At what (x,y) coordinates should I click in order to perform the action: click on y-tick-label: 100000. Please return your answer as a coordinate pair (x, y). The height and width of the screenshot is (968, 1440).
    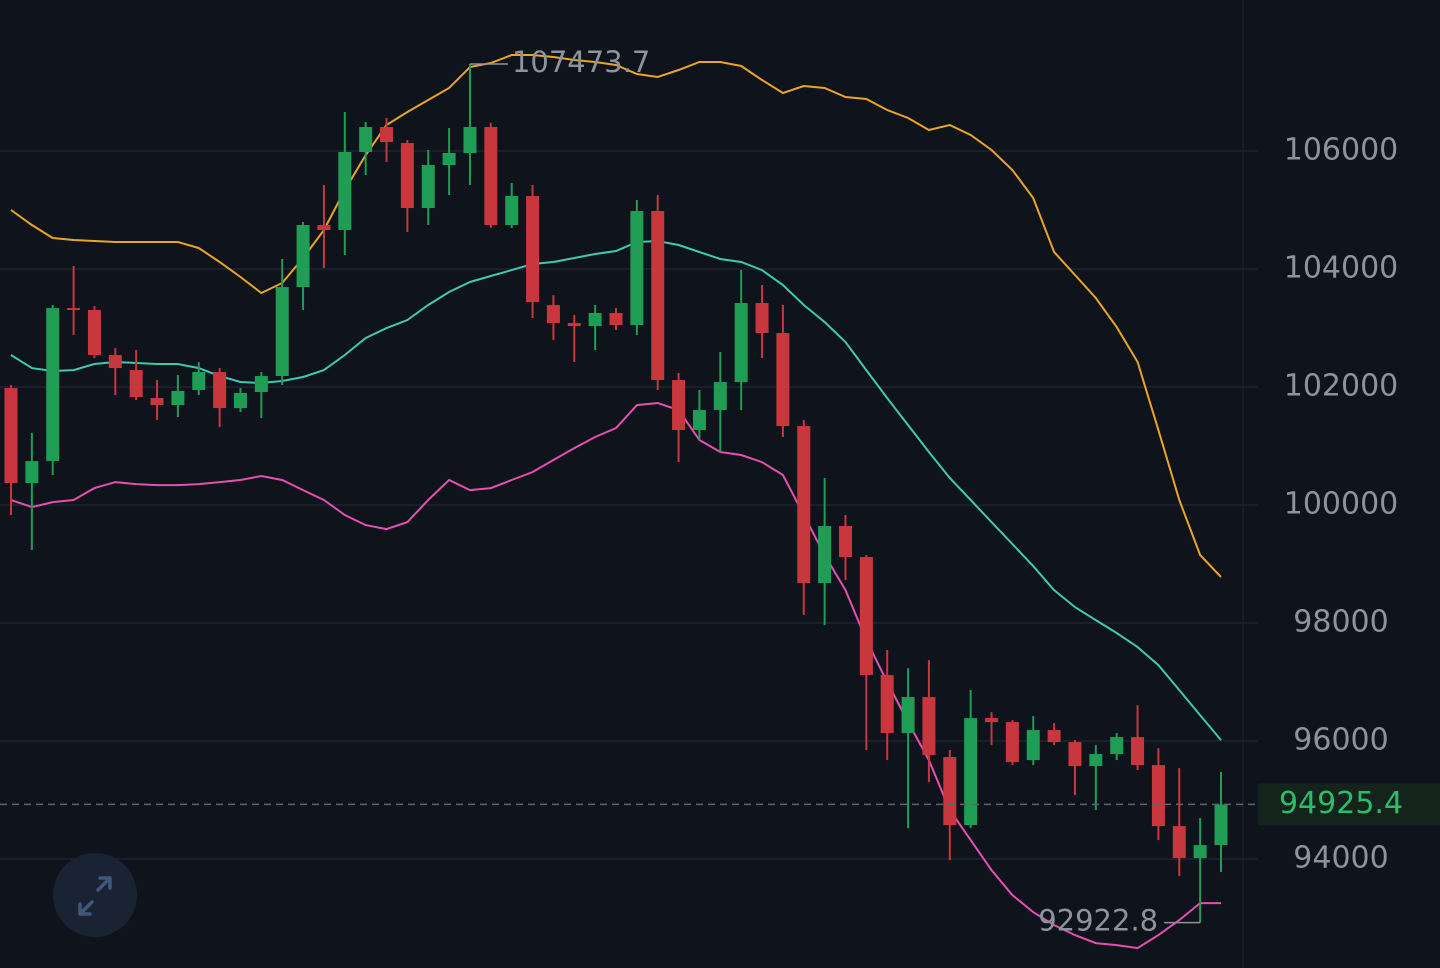
    Looking at the image, I should click on (1341, 504).